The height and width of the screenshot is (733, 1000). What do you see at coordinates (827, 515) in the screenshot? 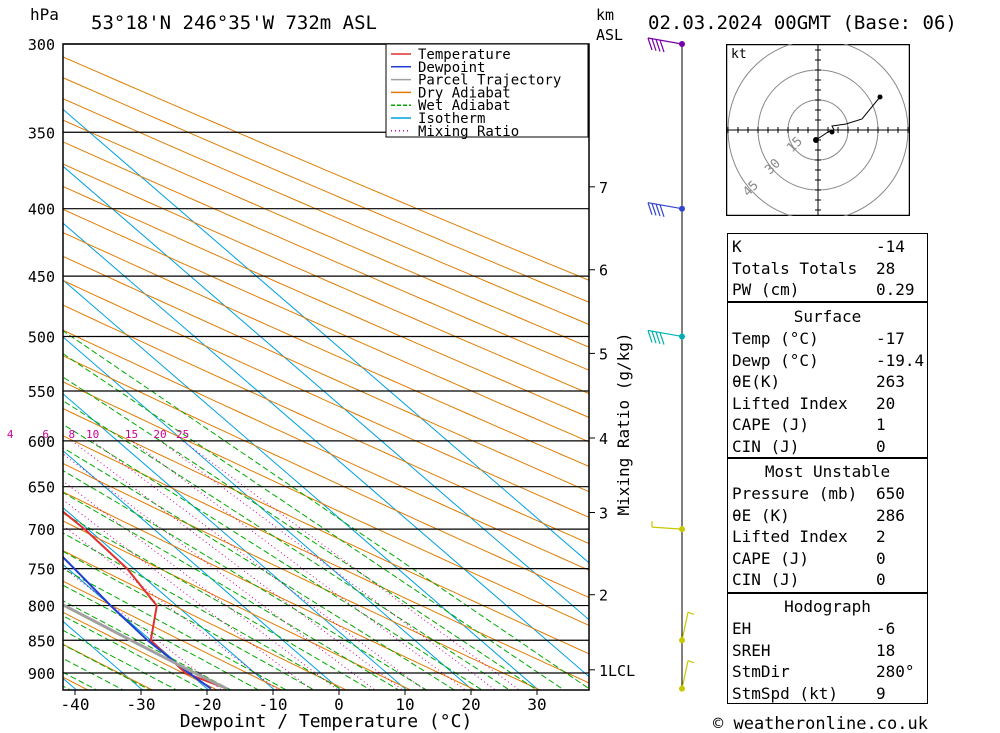
I see `most_unstable-row: θE (K) 286` at bounding box center [827, 515].